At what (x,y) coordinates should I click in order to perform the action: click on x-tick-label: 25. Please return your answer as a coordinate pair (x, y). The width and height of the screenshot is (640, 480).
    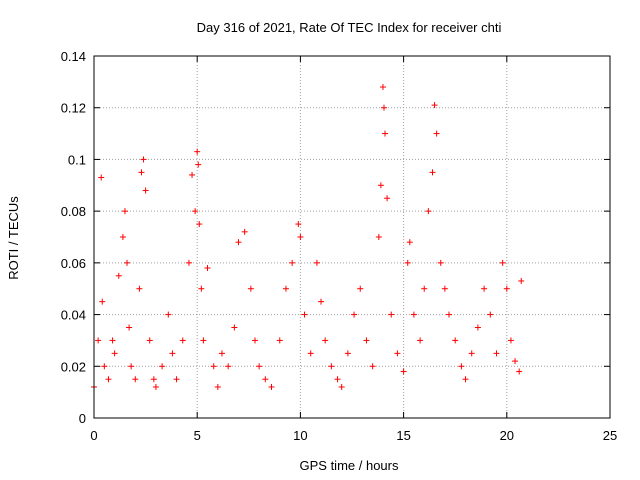
    Looking at the image, I should click on (610, 435).